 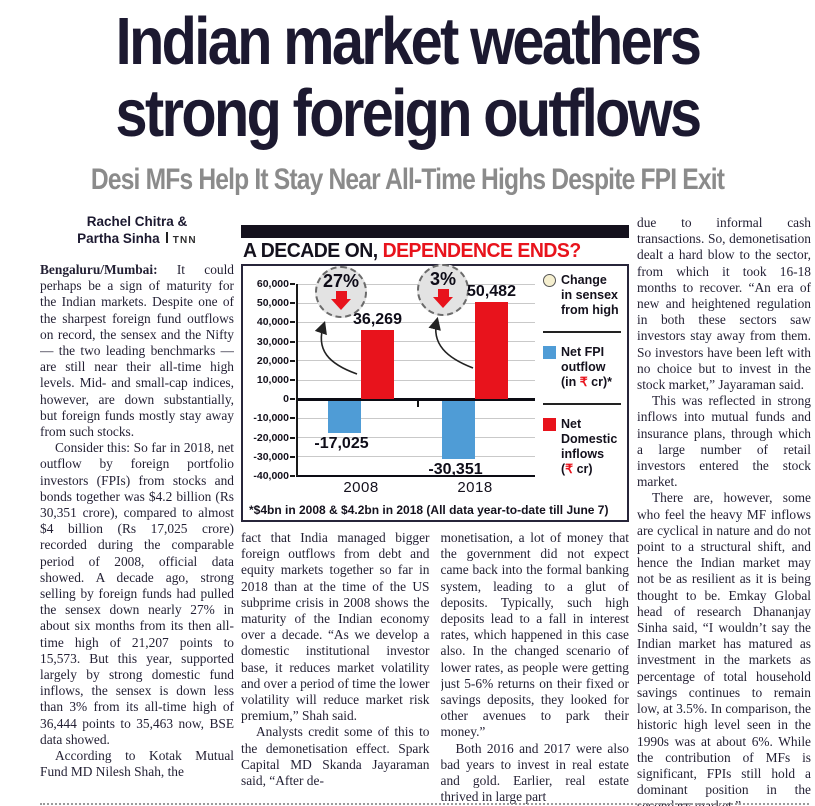 I want to click on sensex-change-value: 27%, so click(x=341, y=281).